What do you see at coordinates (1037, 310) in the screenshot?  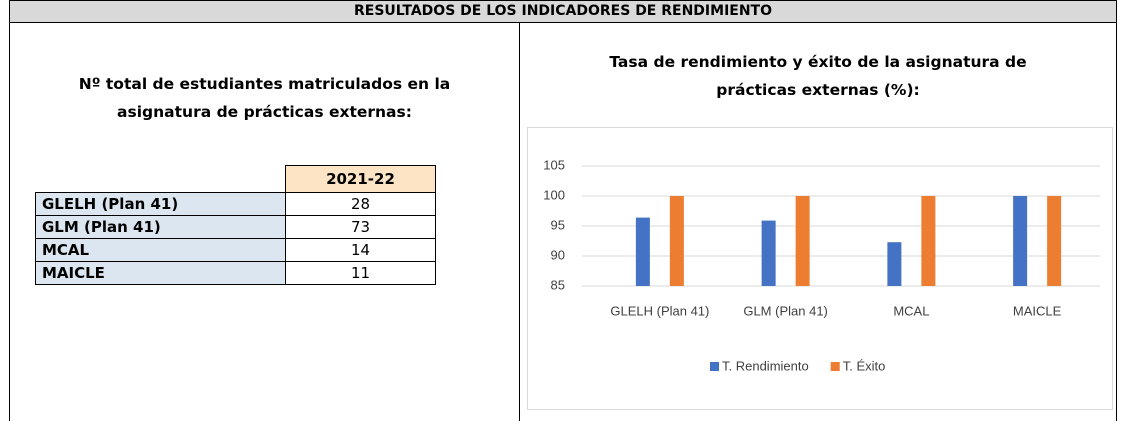 I see `x-tick-label: MAICLE` at bounding box center [1037, 310].